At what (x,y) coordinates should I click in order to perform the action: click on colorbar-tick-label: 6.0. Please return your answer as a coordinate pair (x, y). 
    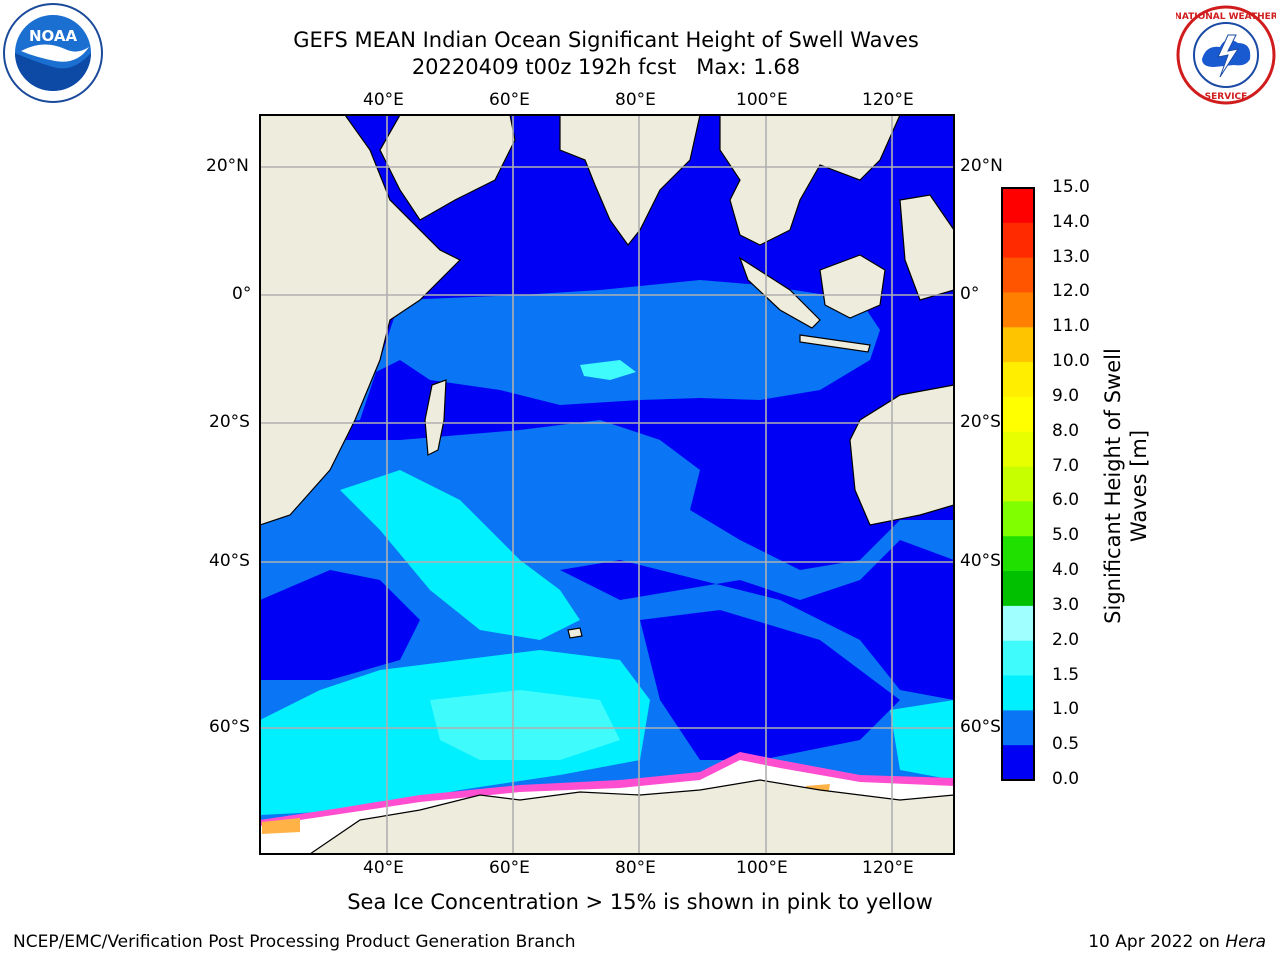
    Looking at the image, I should click on (1066, 500).